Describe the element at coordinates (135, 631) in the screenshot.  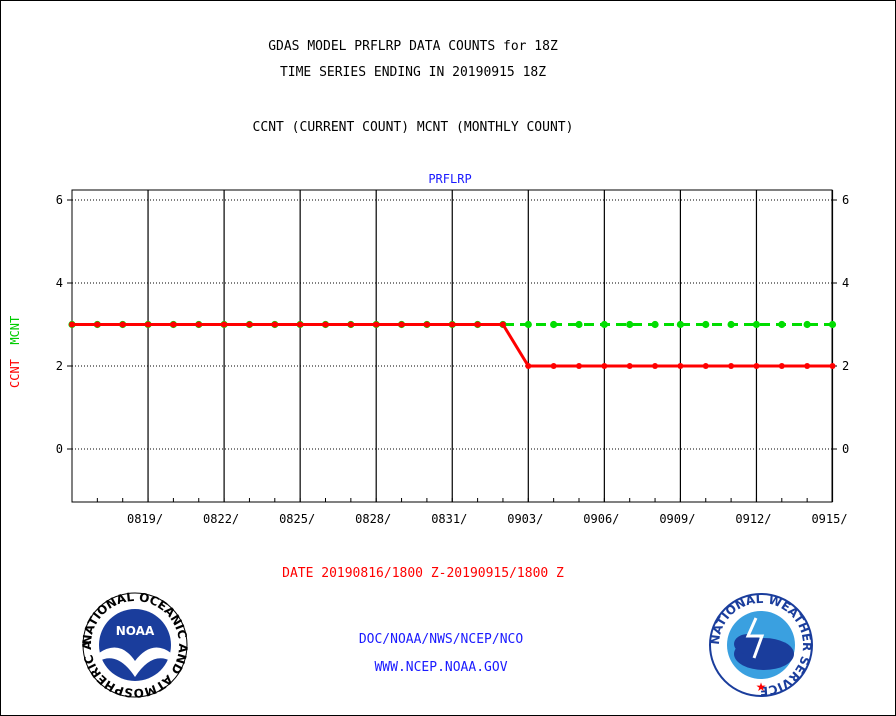
I see `noaa-logo-wordmark: NOAA` at that location.